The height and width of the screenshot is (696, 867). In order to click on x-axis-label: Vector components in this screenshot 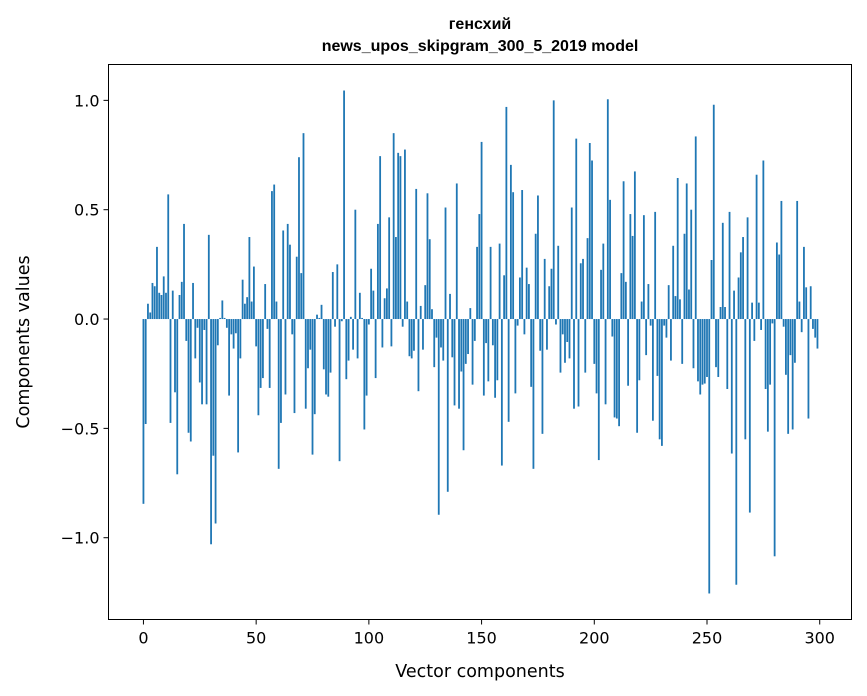, I will do `click(479, 672)`.